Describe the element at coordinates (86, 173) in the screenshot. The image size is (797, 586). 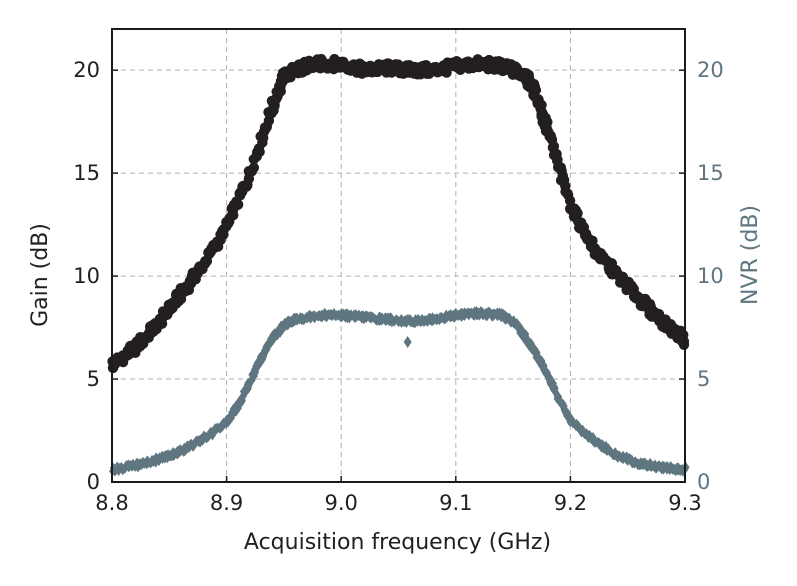
I see `y-tick-label: 15` at that location.